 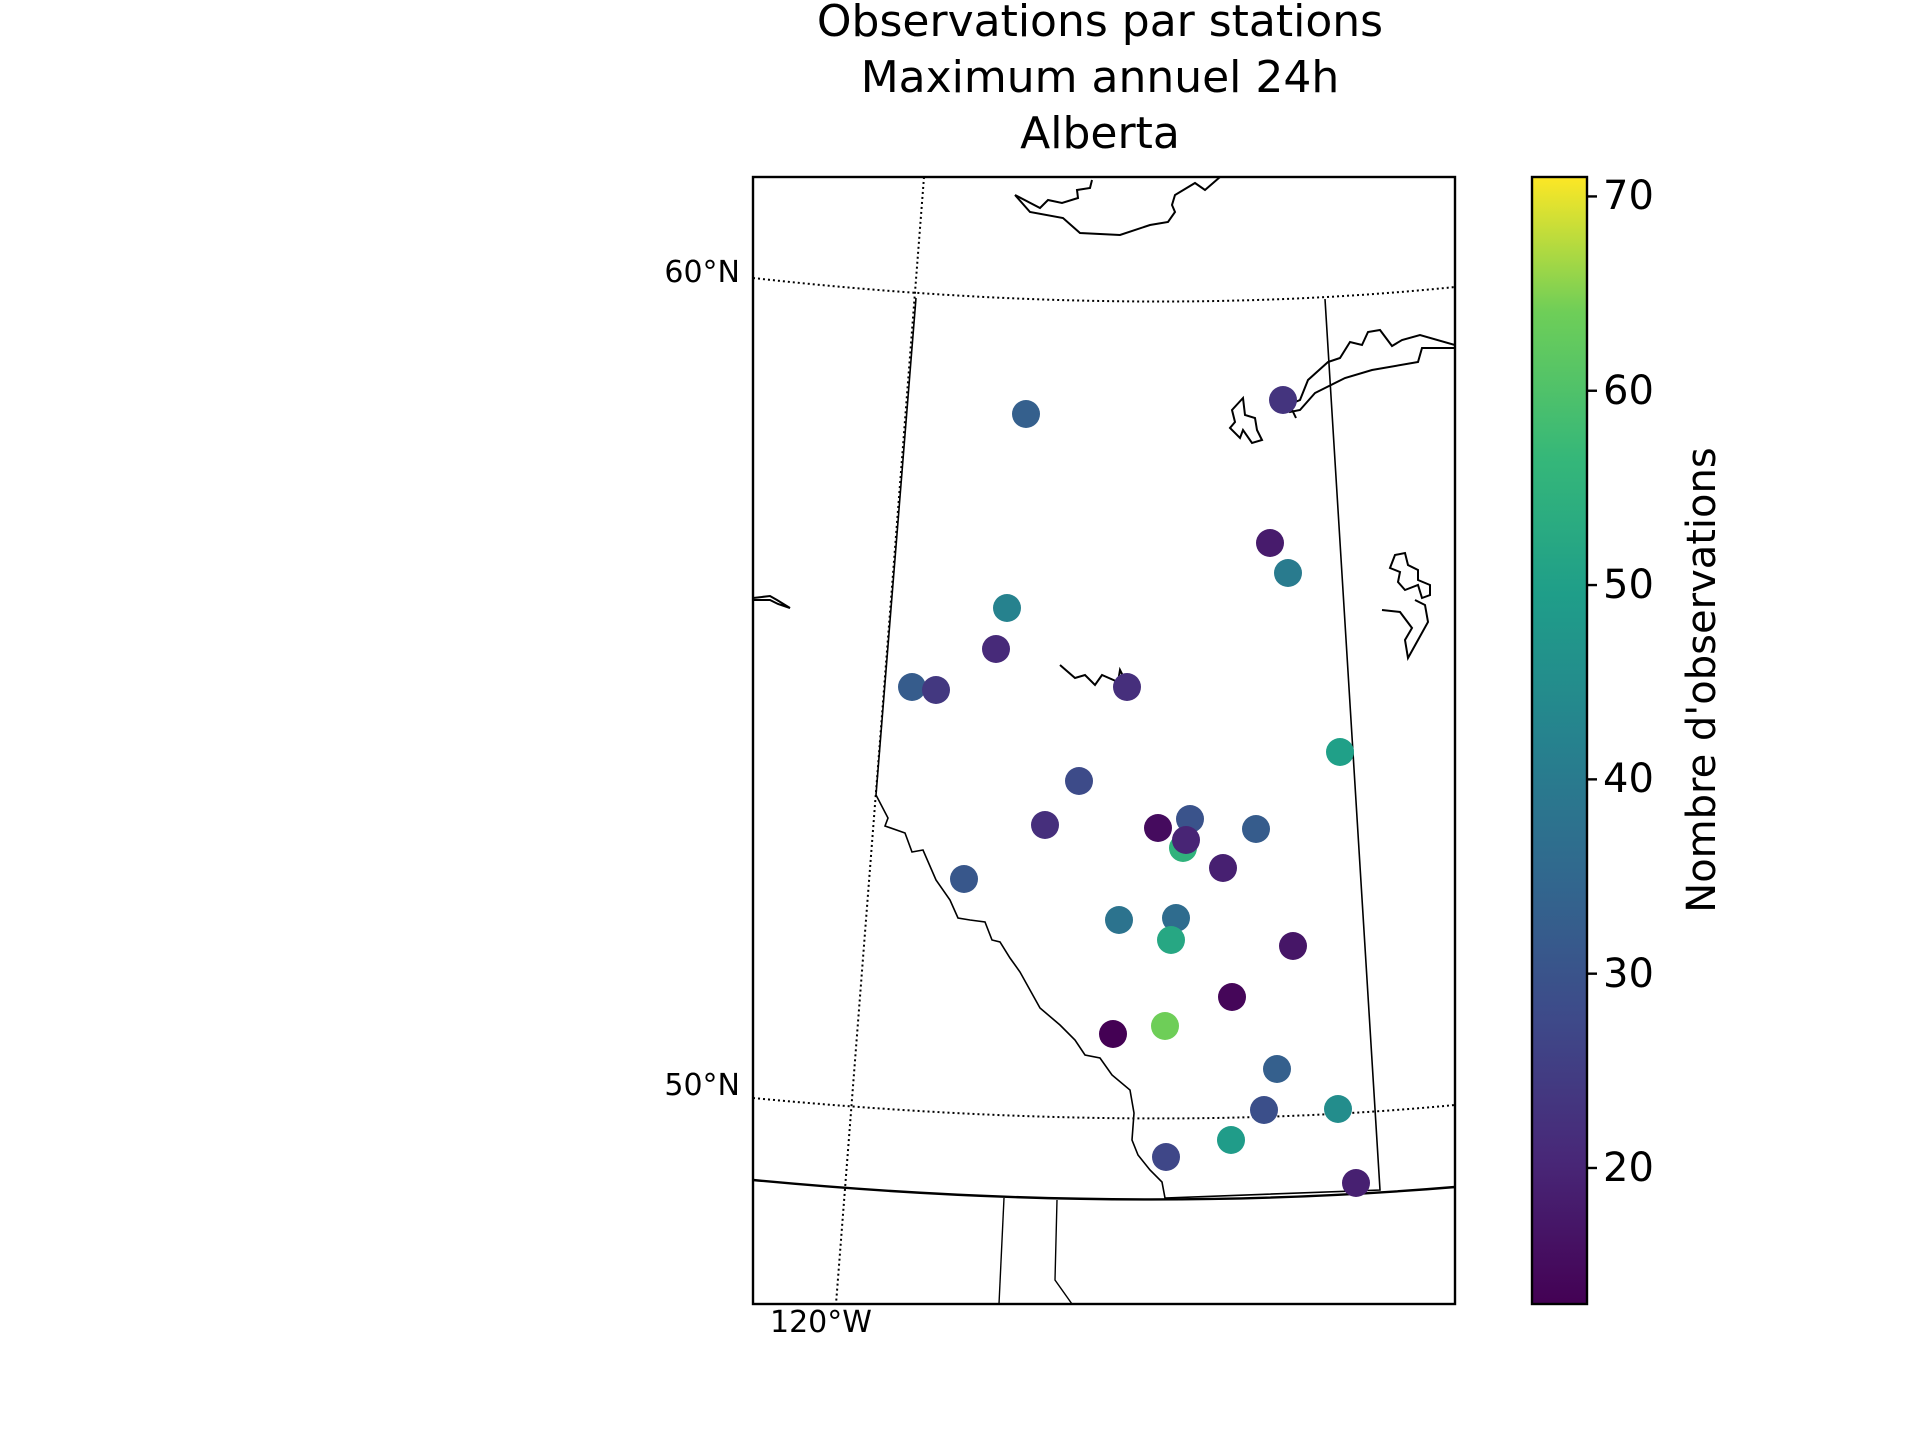 I want to click on parallel-60n, so click(x=1104, y=290).